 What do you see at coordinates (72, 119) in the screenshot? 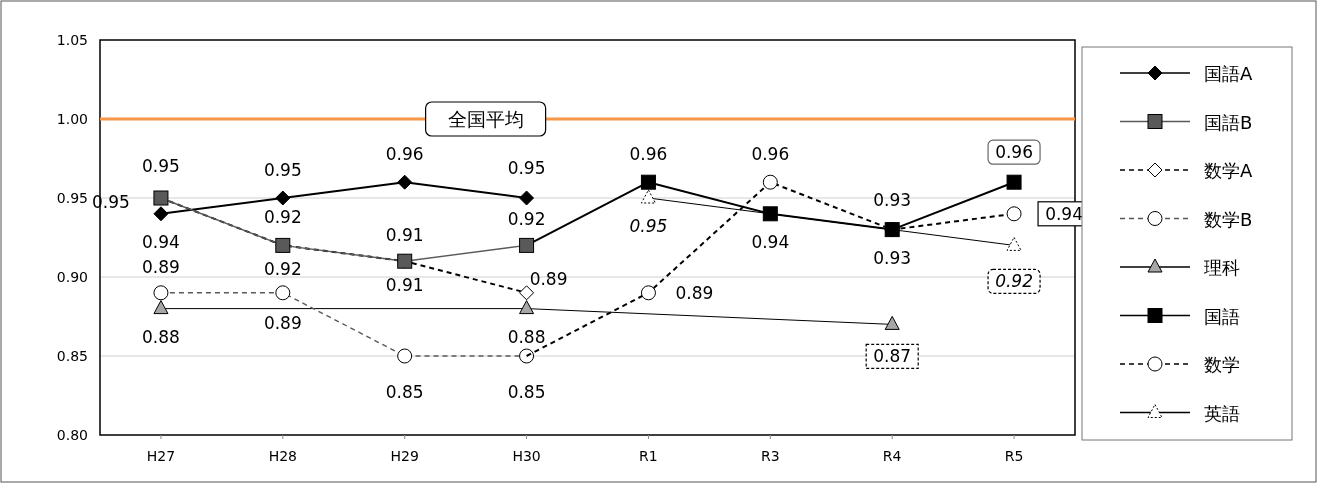
I see `y-tick-label: 1.00` at bounding box center [72, 119].